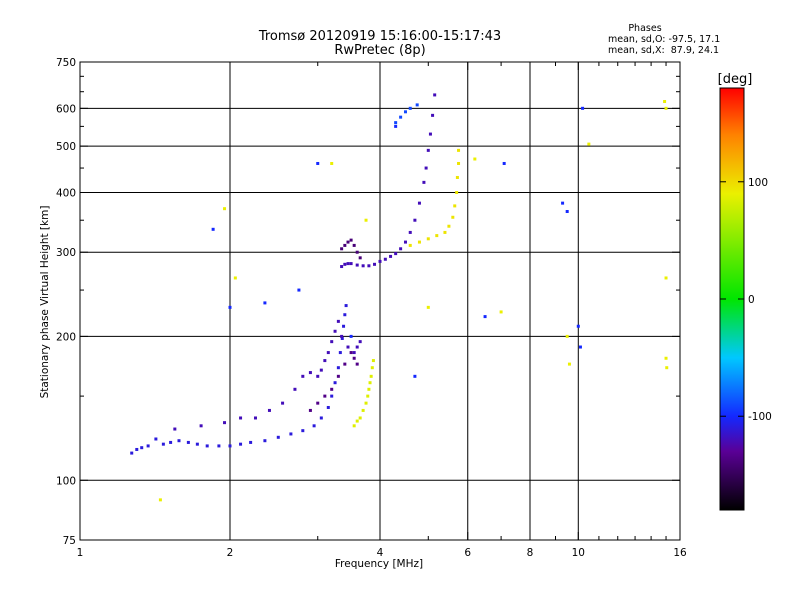 The width and height of the screenshot is (800, 600). Describe the element at coordinates (379, 564) in the screenshot. I see `x-axis-label: Frequency [MHz]` at that location.